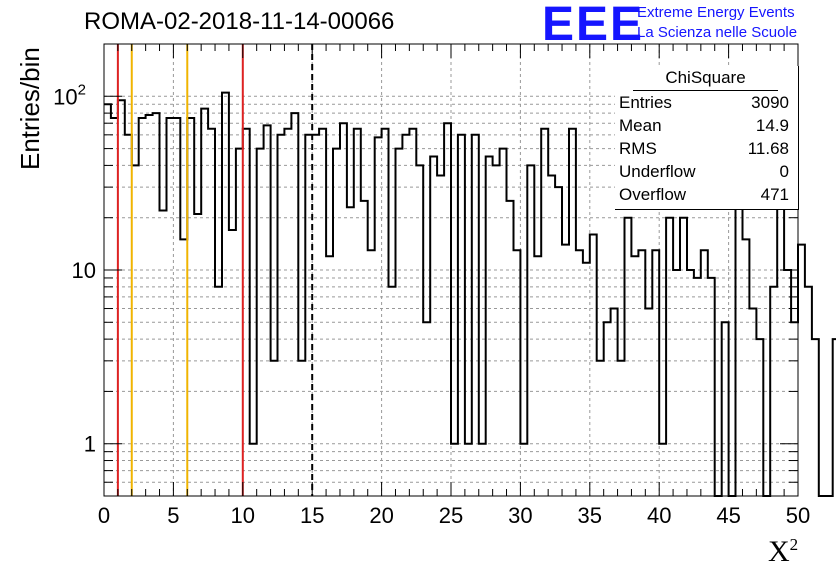 Image resolution: width=836 pixels, height=572 pixels. I want to click on stats-row-rms: RMS 11.68, so click(704, 148).